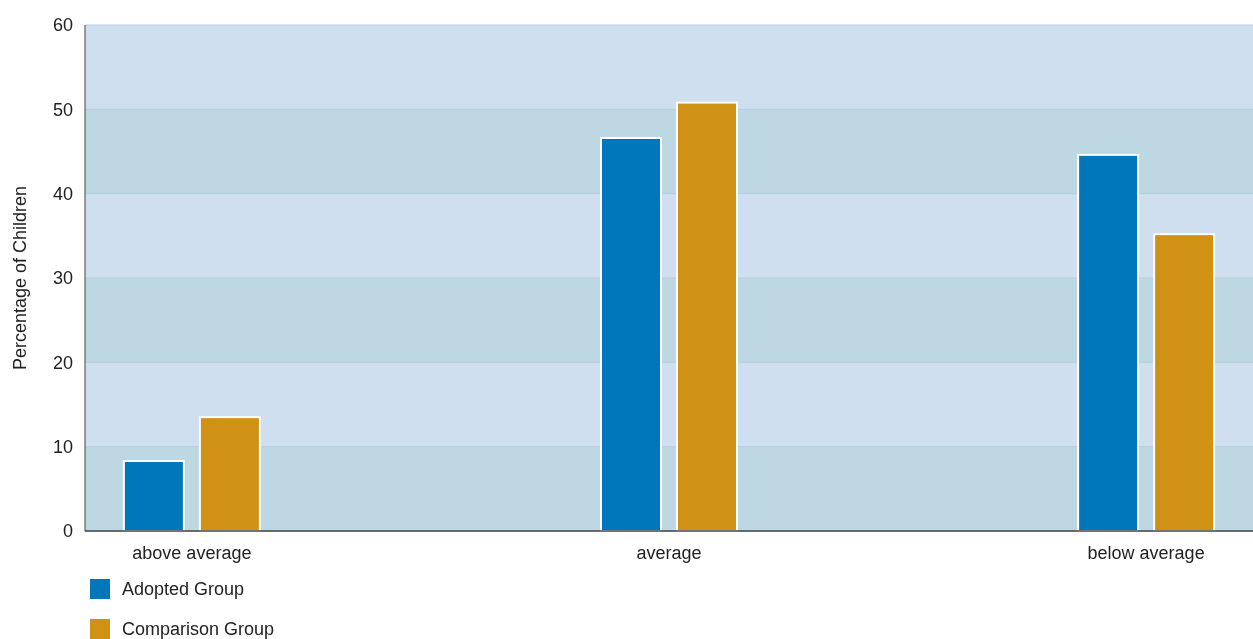  Describe the element at coordinates (62, 278) in the screenshot. I see `y-tick-label: 30` at that location.